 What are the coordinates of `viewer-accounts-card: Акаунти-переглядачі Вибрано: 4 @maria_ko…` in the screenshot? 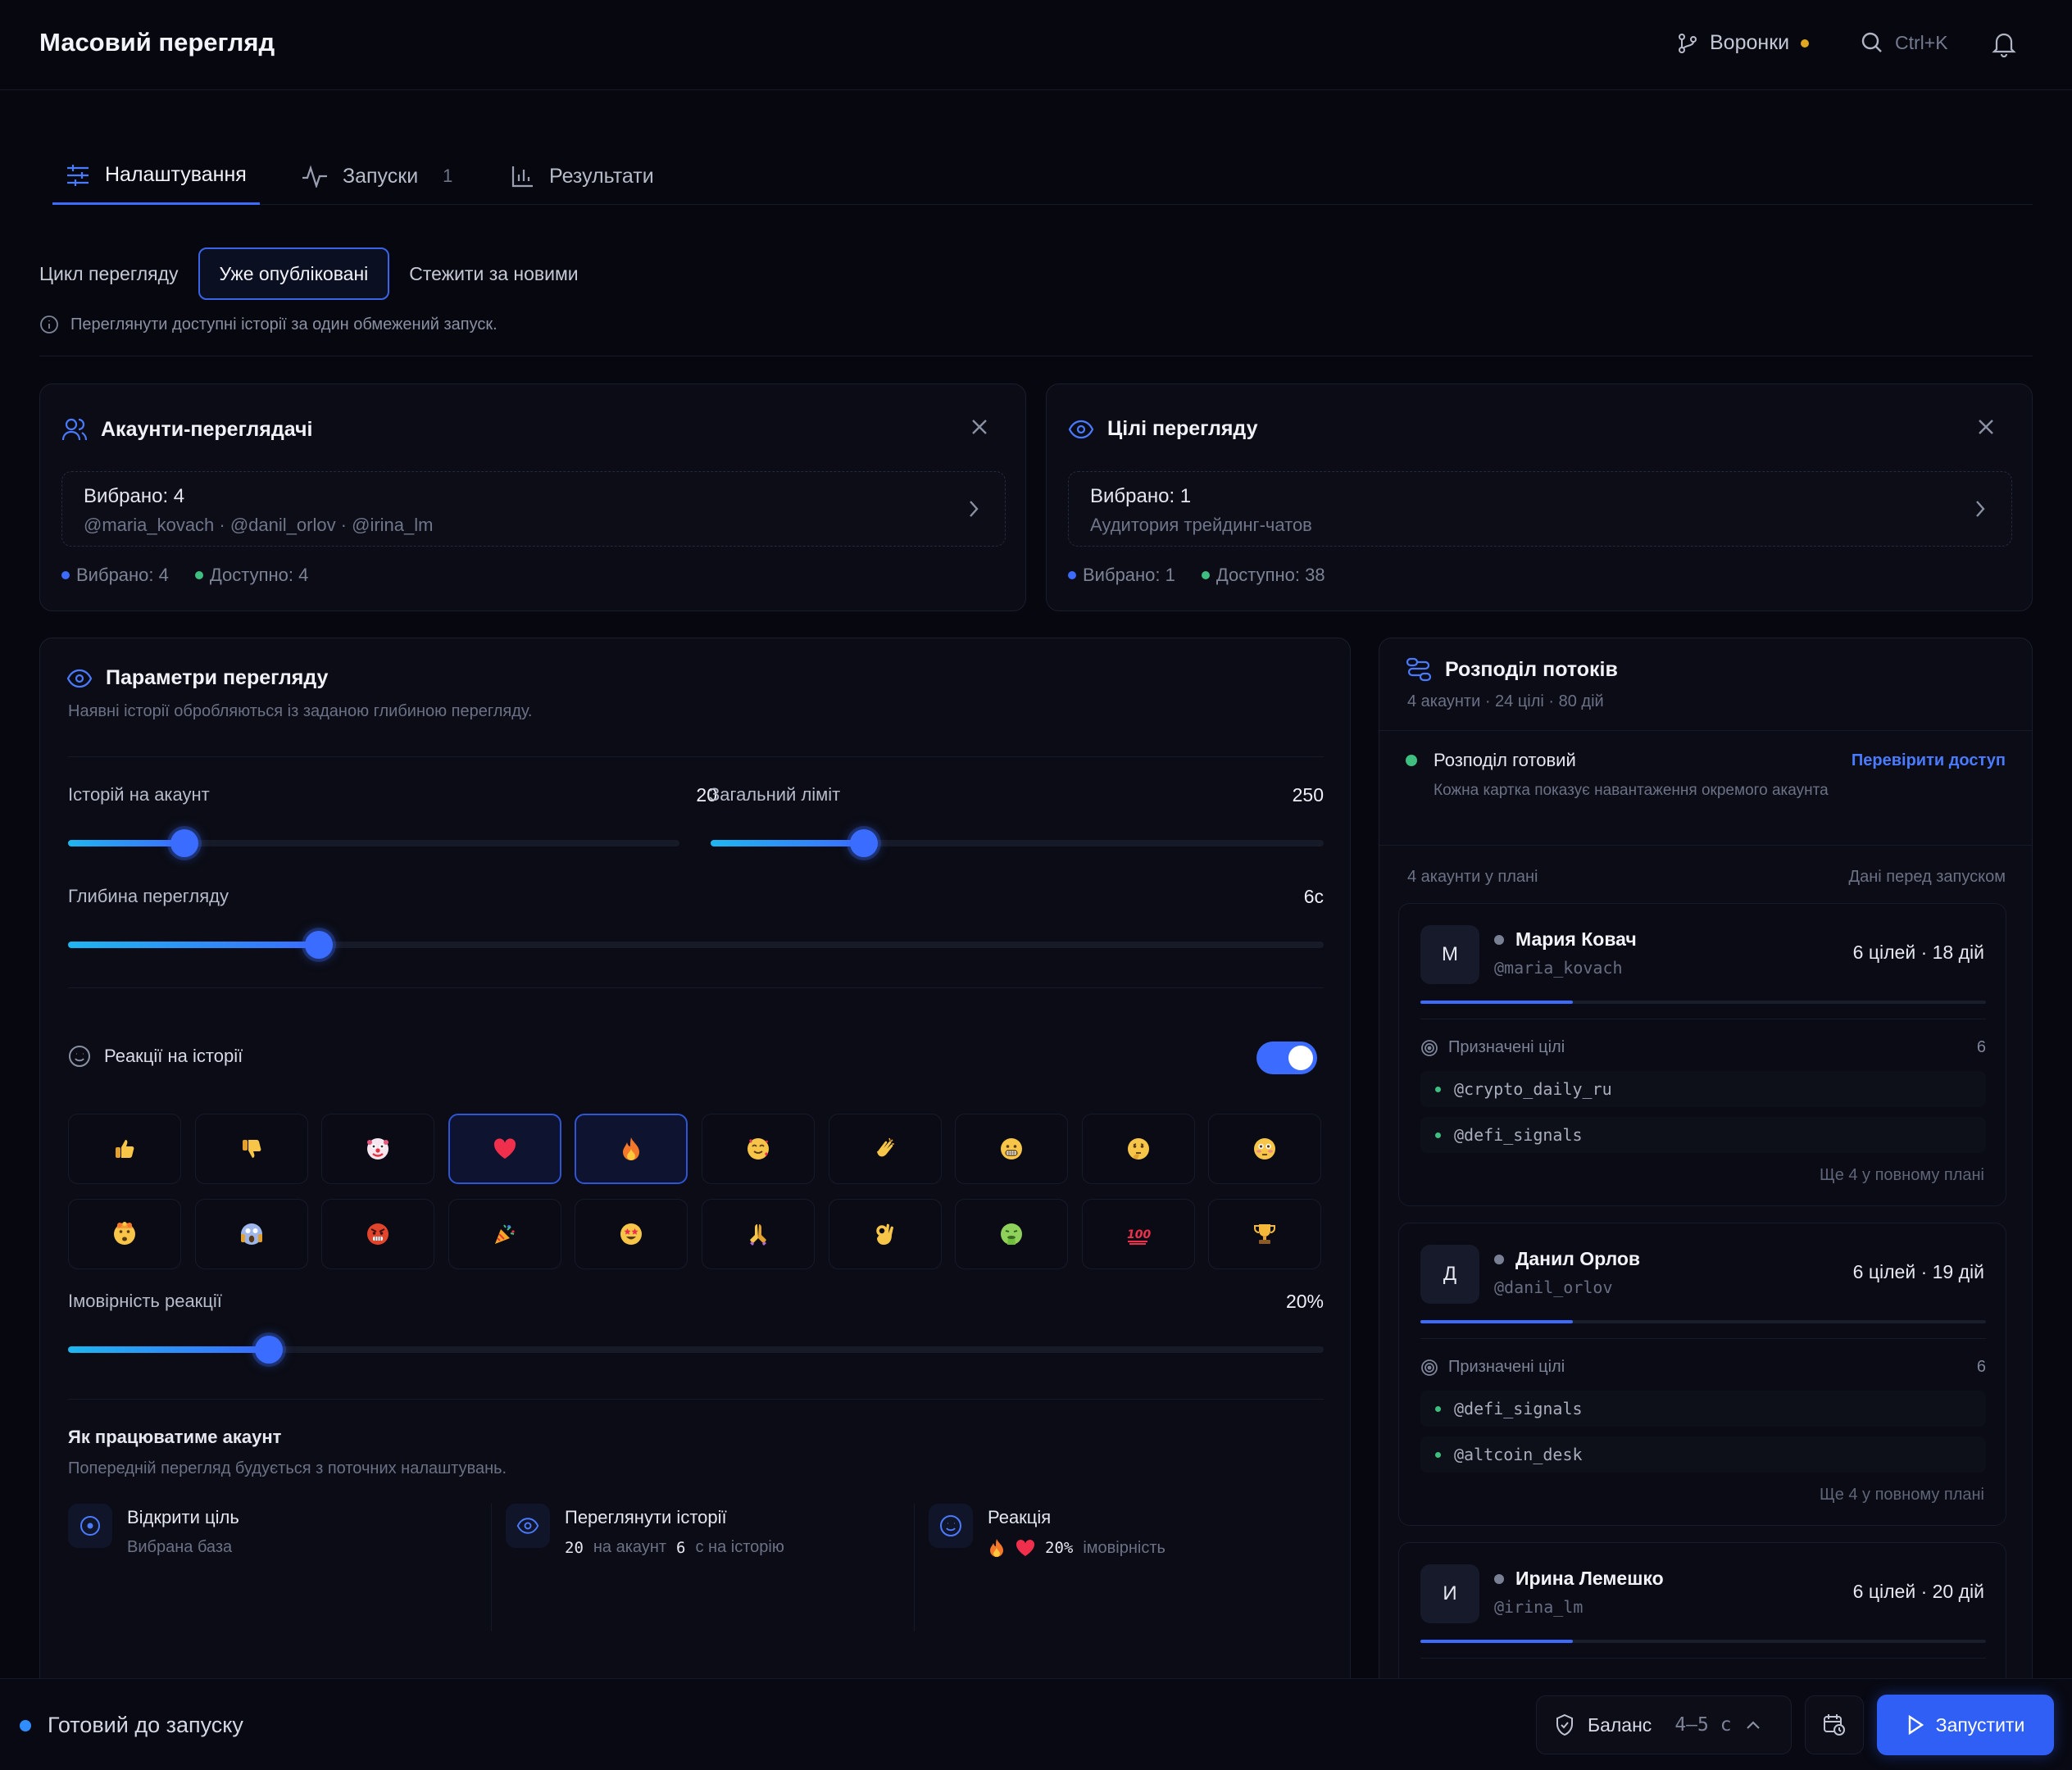 It's located at (532, 497).